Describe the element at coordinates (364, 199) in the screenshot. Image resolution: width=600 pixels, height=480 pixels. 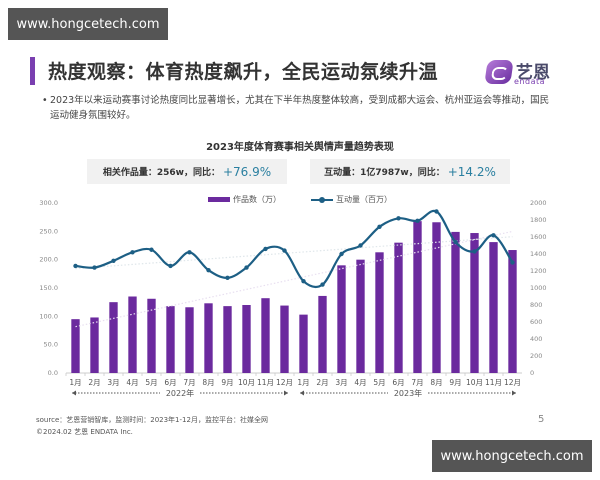
I see `legend-label-interactions: 互动量（百万）` at that location.